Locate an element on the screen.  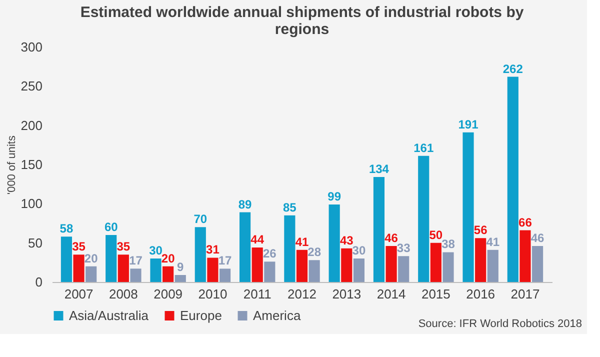
data-label: 38 is located at coordinates (449, 244).